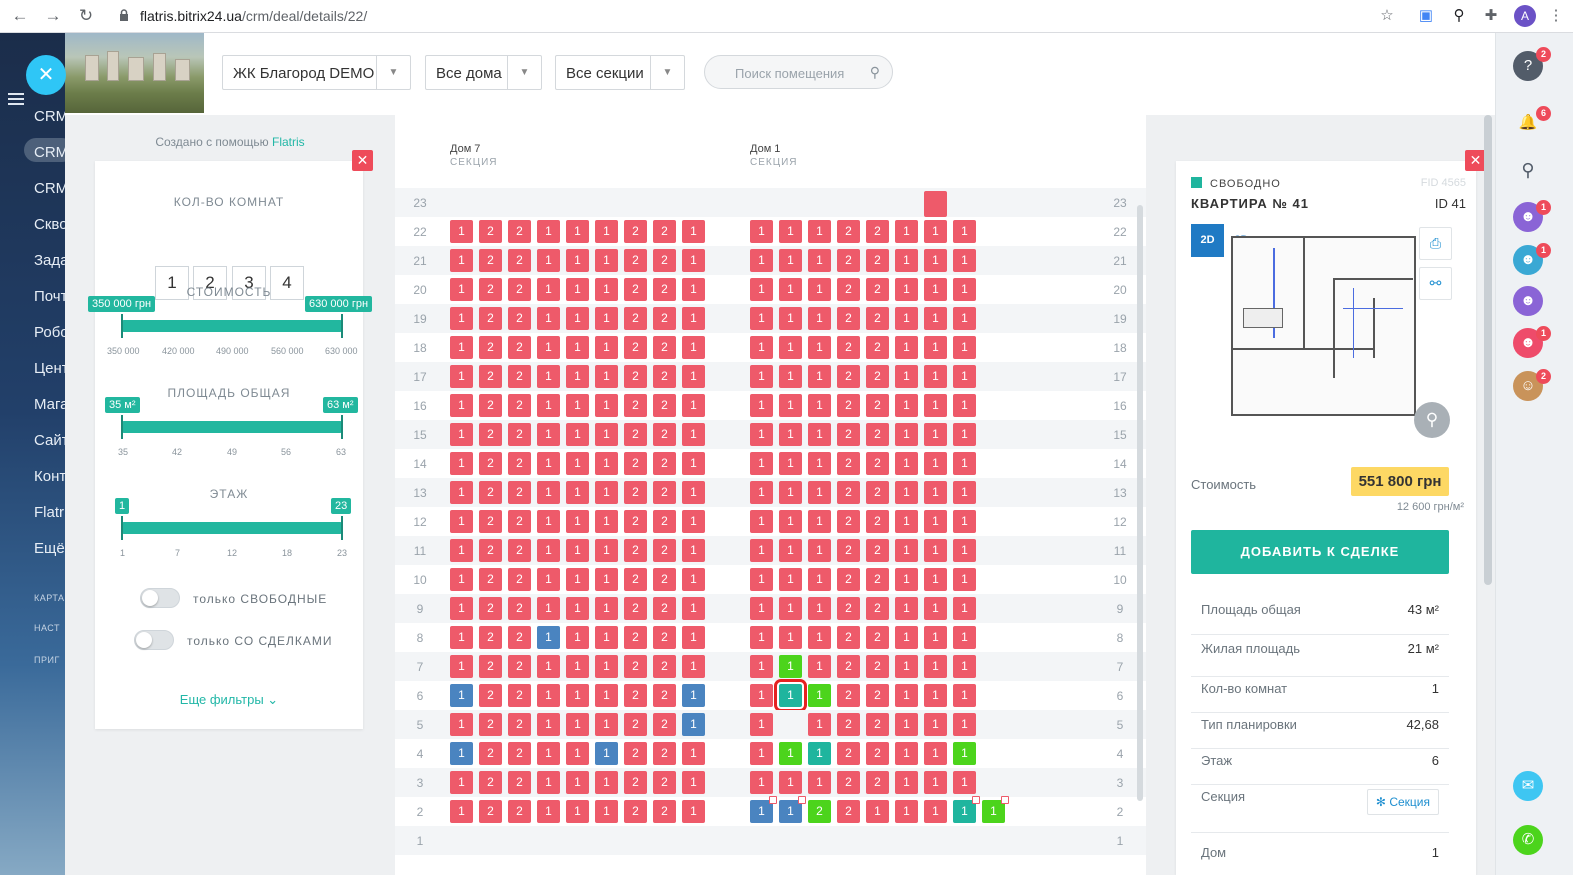 The width and height of the screenshot is (1573, 875). Describe the element at coordinates (288, 142) in the screenshot. I see `created-brand-link: Flatris` at that location.